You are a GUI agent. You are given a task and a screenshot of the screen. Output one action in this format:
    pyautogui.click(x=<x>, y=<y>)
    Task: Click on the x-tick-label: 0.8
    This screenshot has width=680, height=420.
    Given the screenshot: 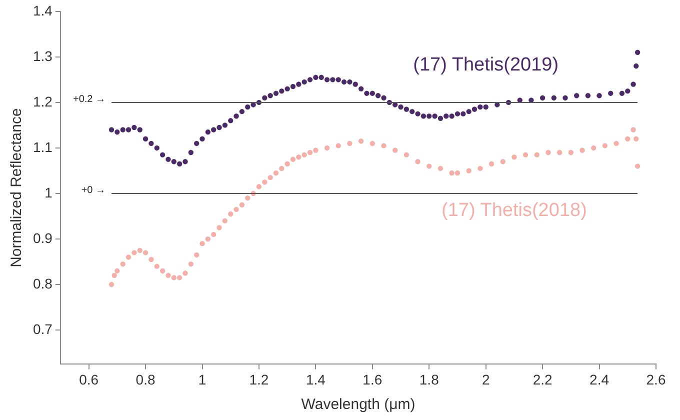 What is the action you would take?
    pyautogui.click(x=146, y=379)
    